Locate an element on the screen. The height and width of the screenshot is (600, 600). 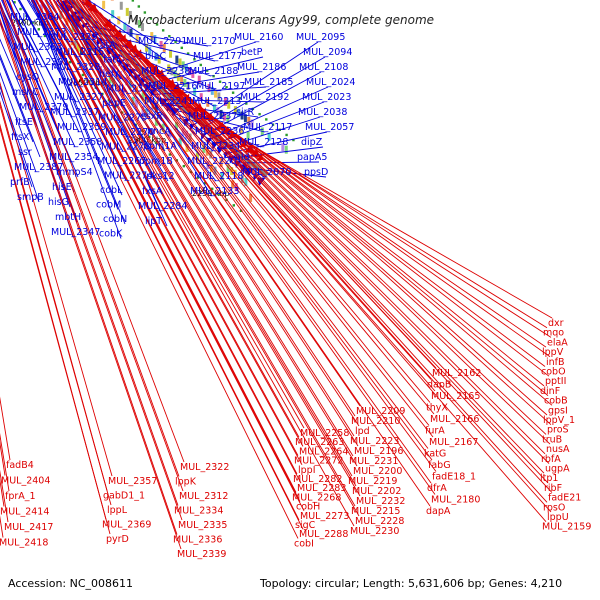
forward-gene-label: cobL is located at coordinates (111, 190).